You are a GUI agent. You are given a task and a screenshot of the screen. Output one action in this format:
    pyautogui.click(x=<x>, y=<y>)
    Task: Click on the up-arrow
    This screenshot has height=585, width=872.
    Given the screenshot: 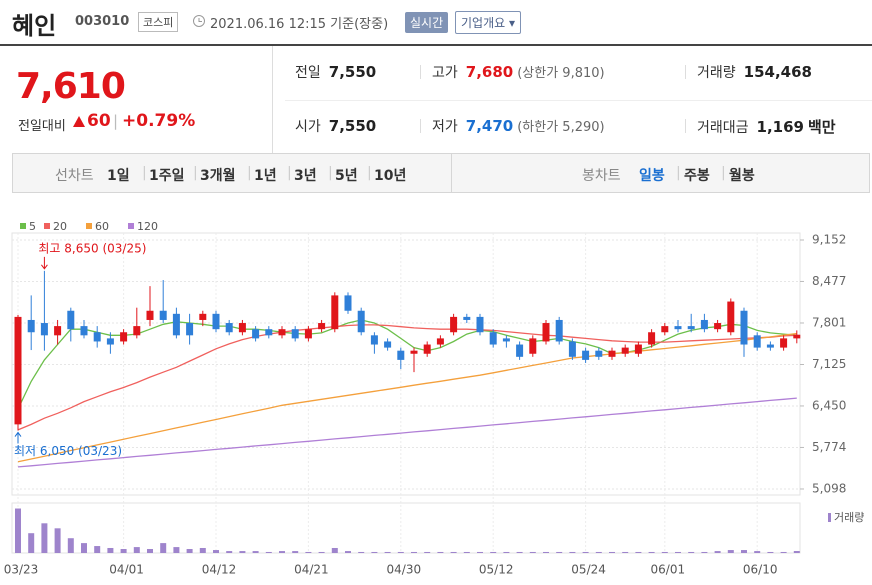 What is the action you would take?
    pyautogui.click(x=79, y=121)
    